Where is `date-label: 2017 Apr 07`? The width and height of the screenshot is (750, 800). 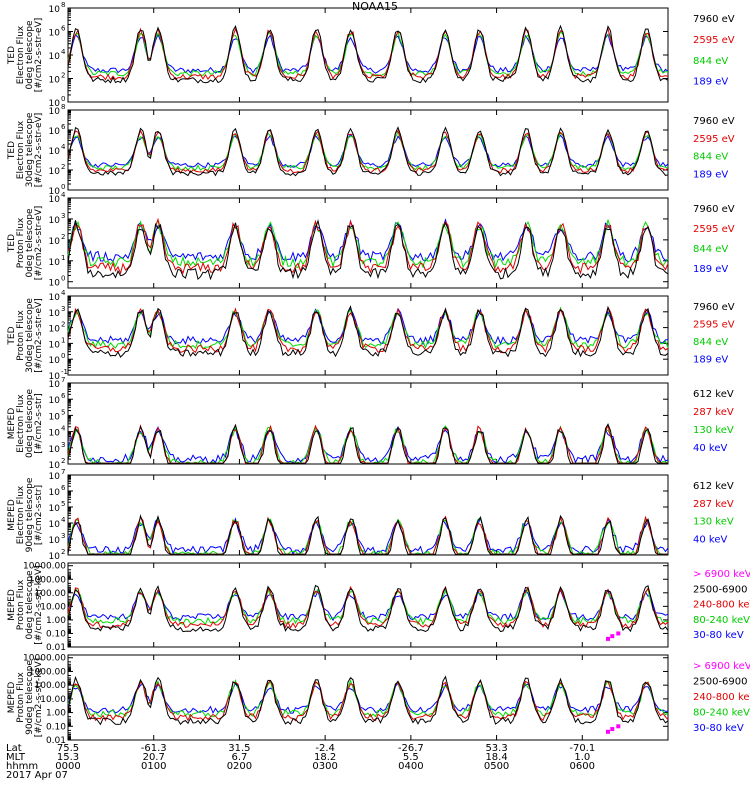
date-label: 2017 Apr 07 is located at coordinates (37, 775).